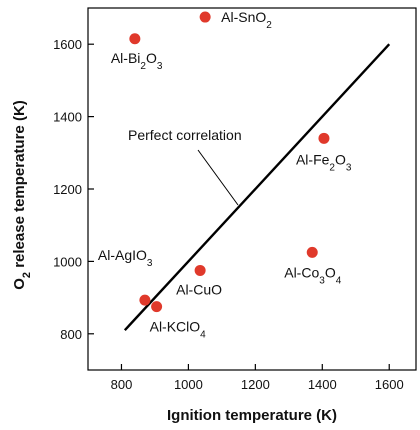 This screenshot has width=420, height=430. I want to click on x-tick-label: 1600, so click(389, 384).